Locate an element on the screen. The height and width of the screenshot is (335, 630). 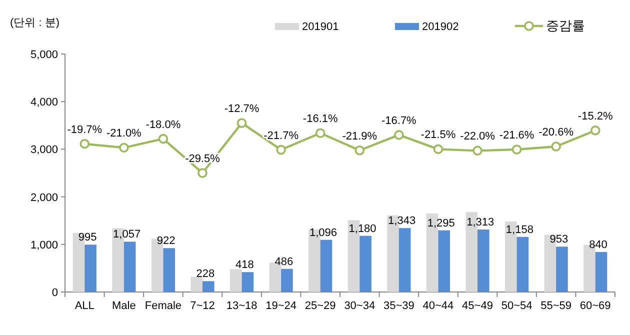
y-tick-label: 2,000 is located at coordinates (44, 198).